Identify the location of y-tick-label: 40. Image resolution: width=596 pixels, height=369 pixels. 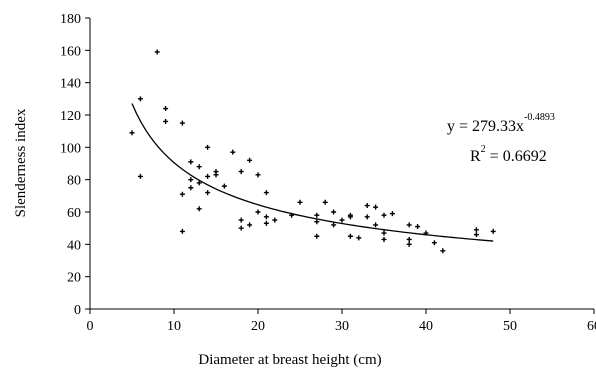
(74, 245).